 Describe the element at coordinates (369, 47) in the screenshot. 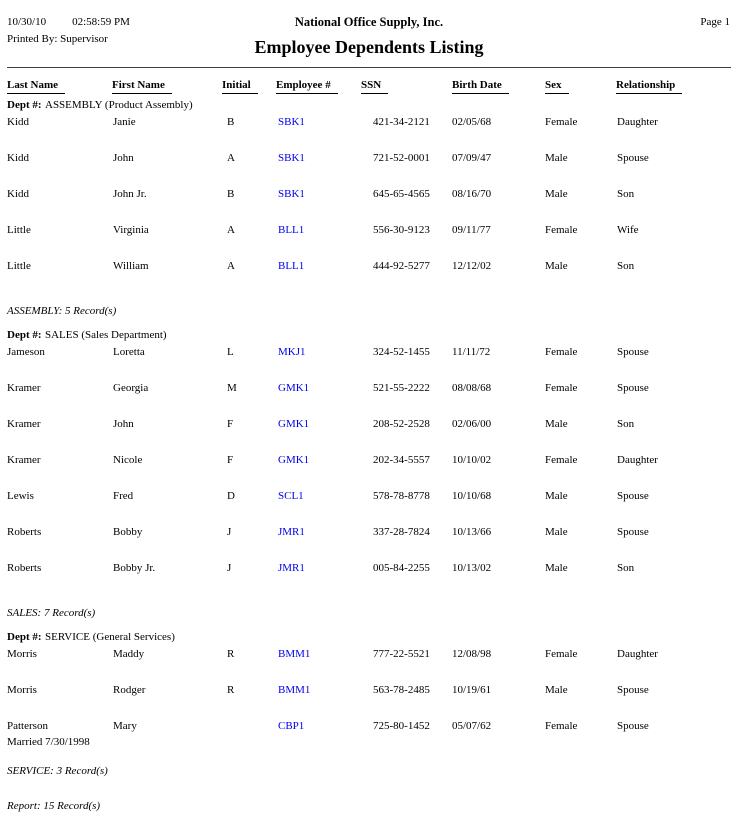

I see `report-title: Employee Dependents Listing` at that location.